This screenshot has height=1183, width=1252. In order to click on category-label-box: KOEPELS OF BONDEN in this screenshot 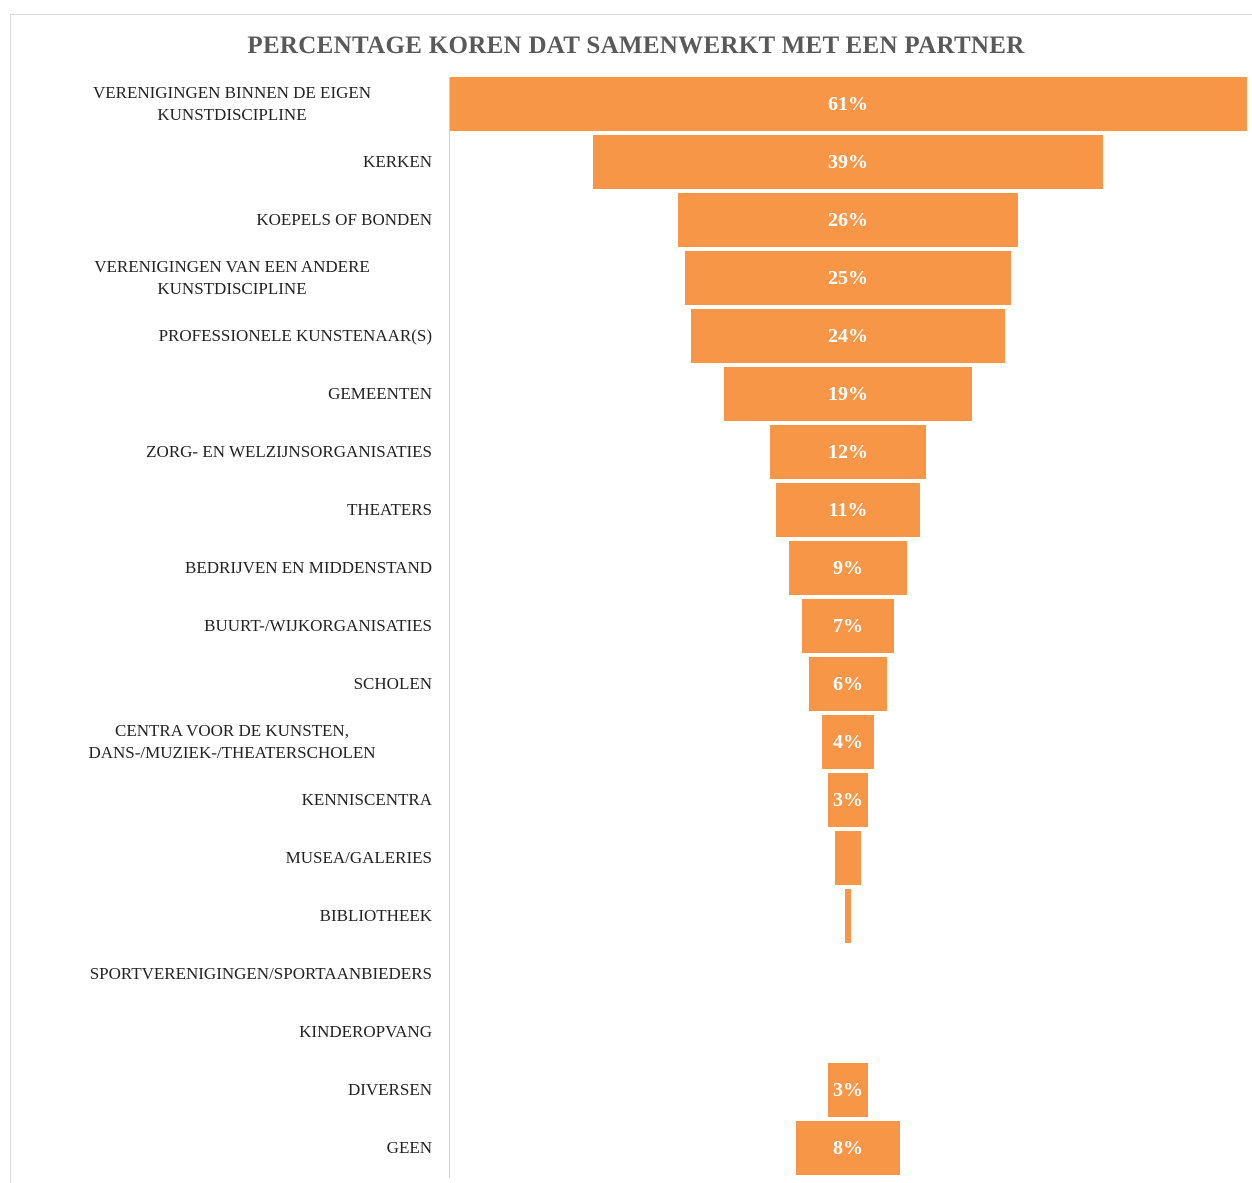, I will do `click(232, 220)`.